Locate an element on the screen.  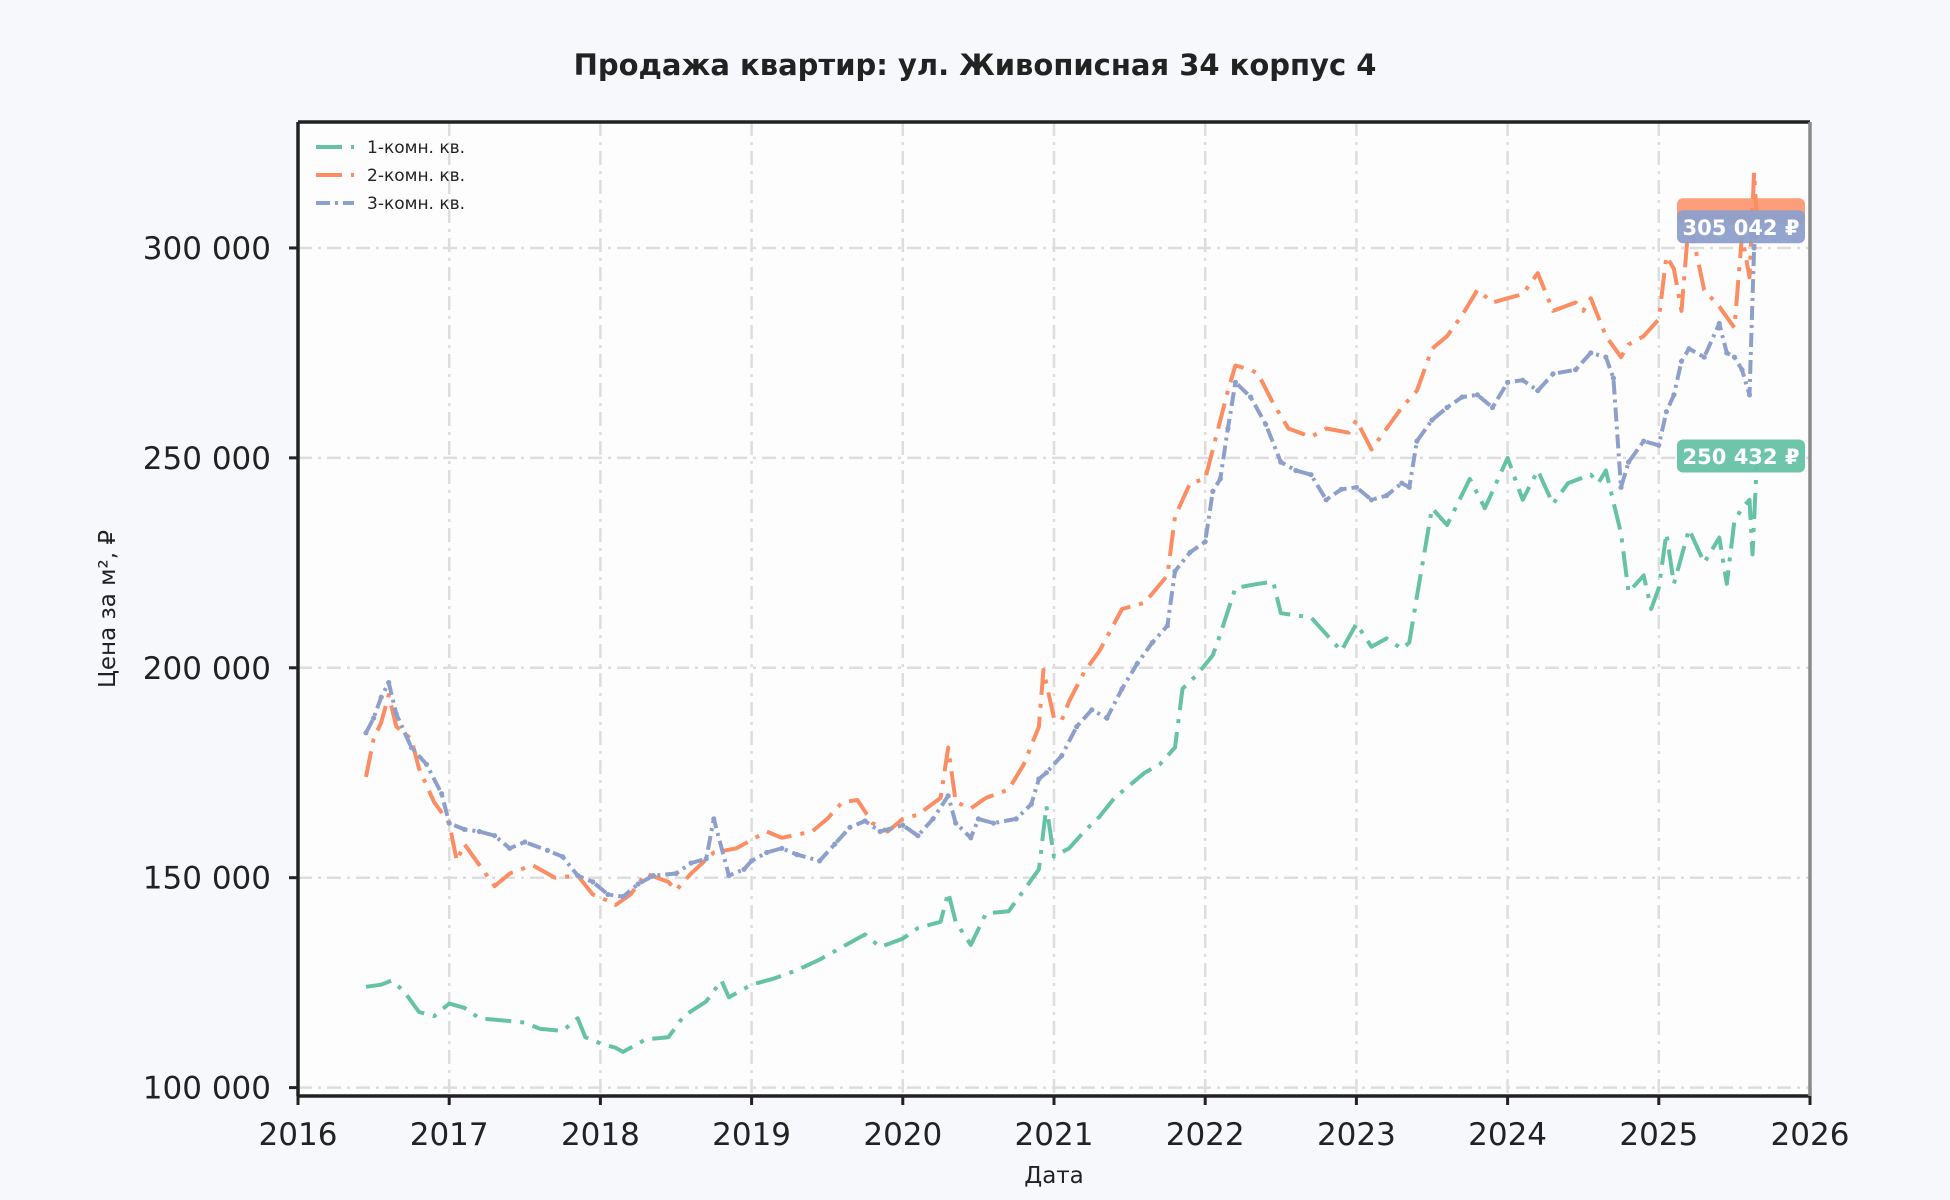
x-tick-label: 2019 is located at coordinates (751, 1135).